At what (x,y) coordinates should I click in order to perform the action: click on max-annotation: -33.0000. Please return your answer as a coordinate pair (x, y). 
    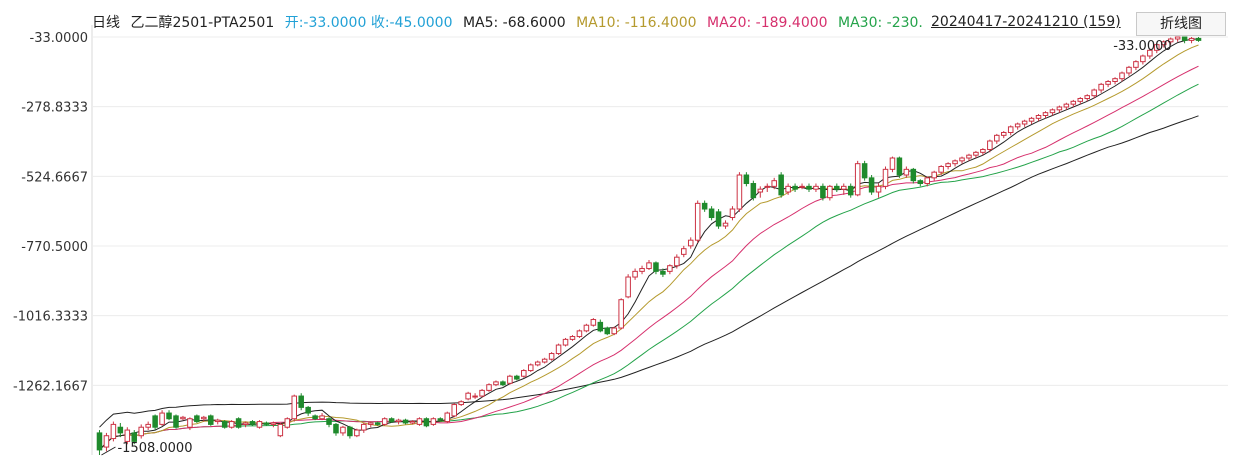
    Looking at the image, I should click on (1142, 46).